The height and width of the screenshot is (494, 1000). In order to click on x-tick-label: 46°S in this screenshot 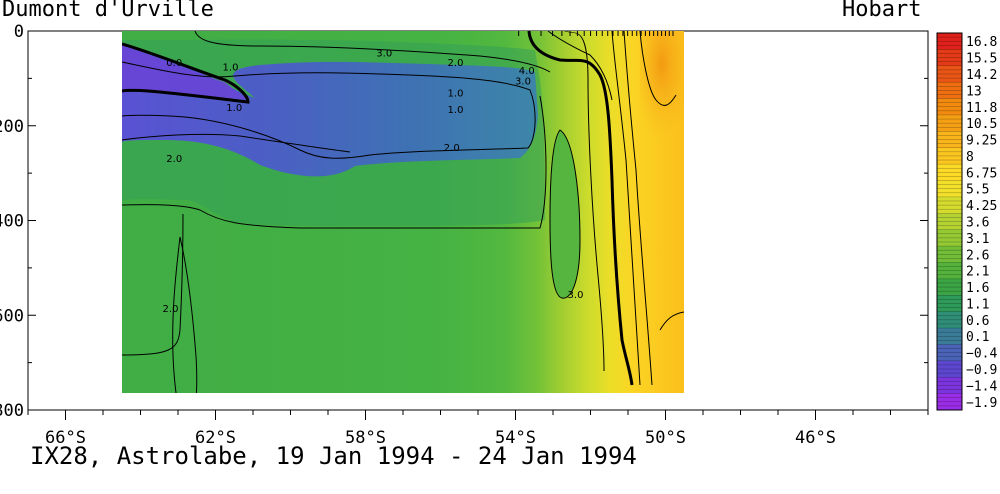, I will do `click(815, 438)`.